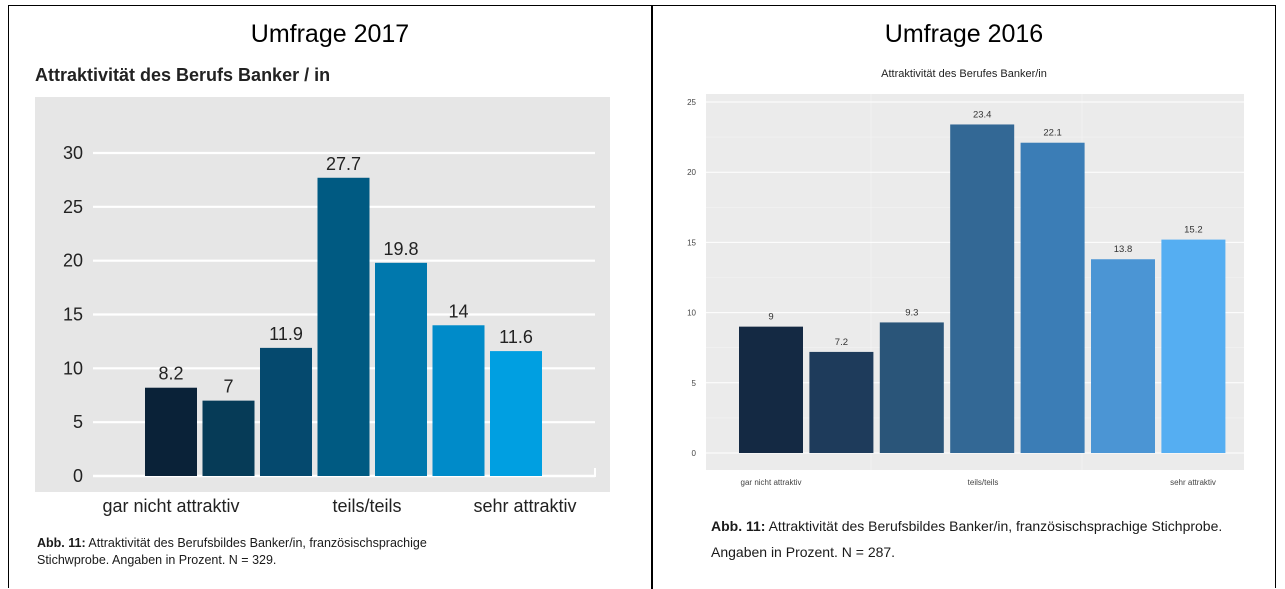  I want to click on chart2017-y-tick-label: 0, so click(78, 476).